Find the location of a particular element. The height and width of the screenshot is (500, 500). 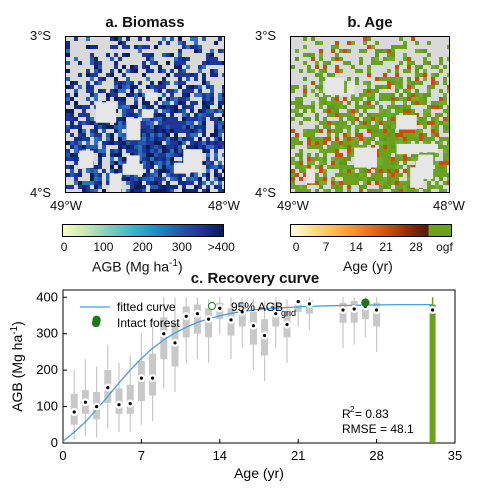

x-tick-label: 14 is located at coordinates (220, 455).